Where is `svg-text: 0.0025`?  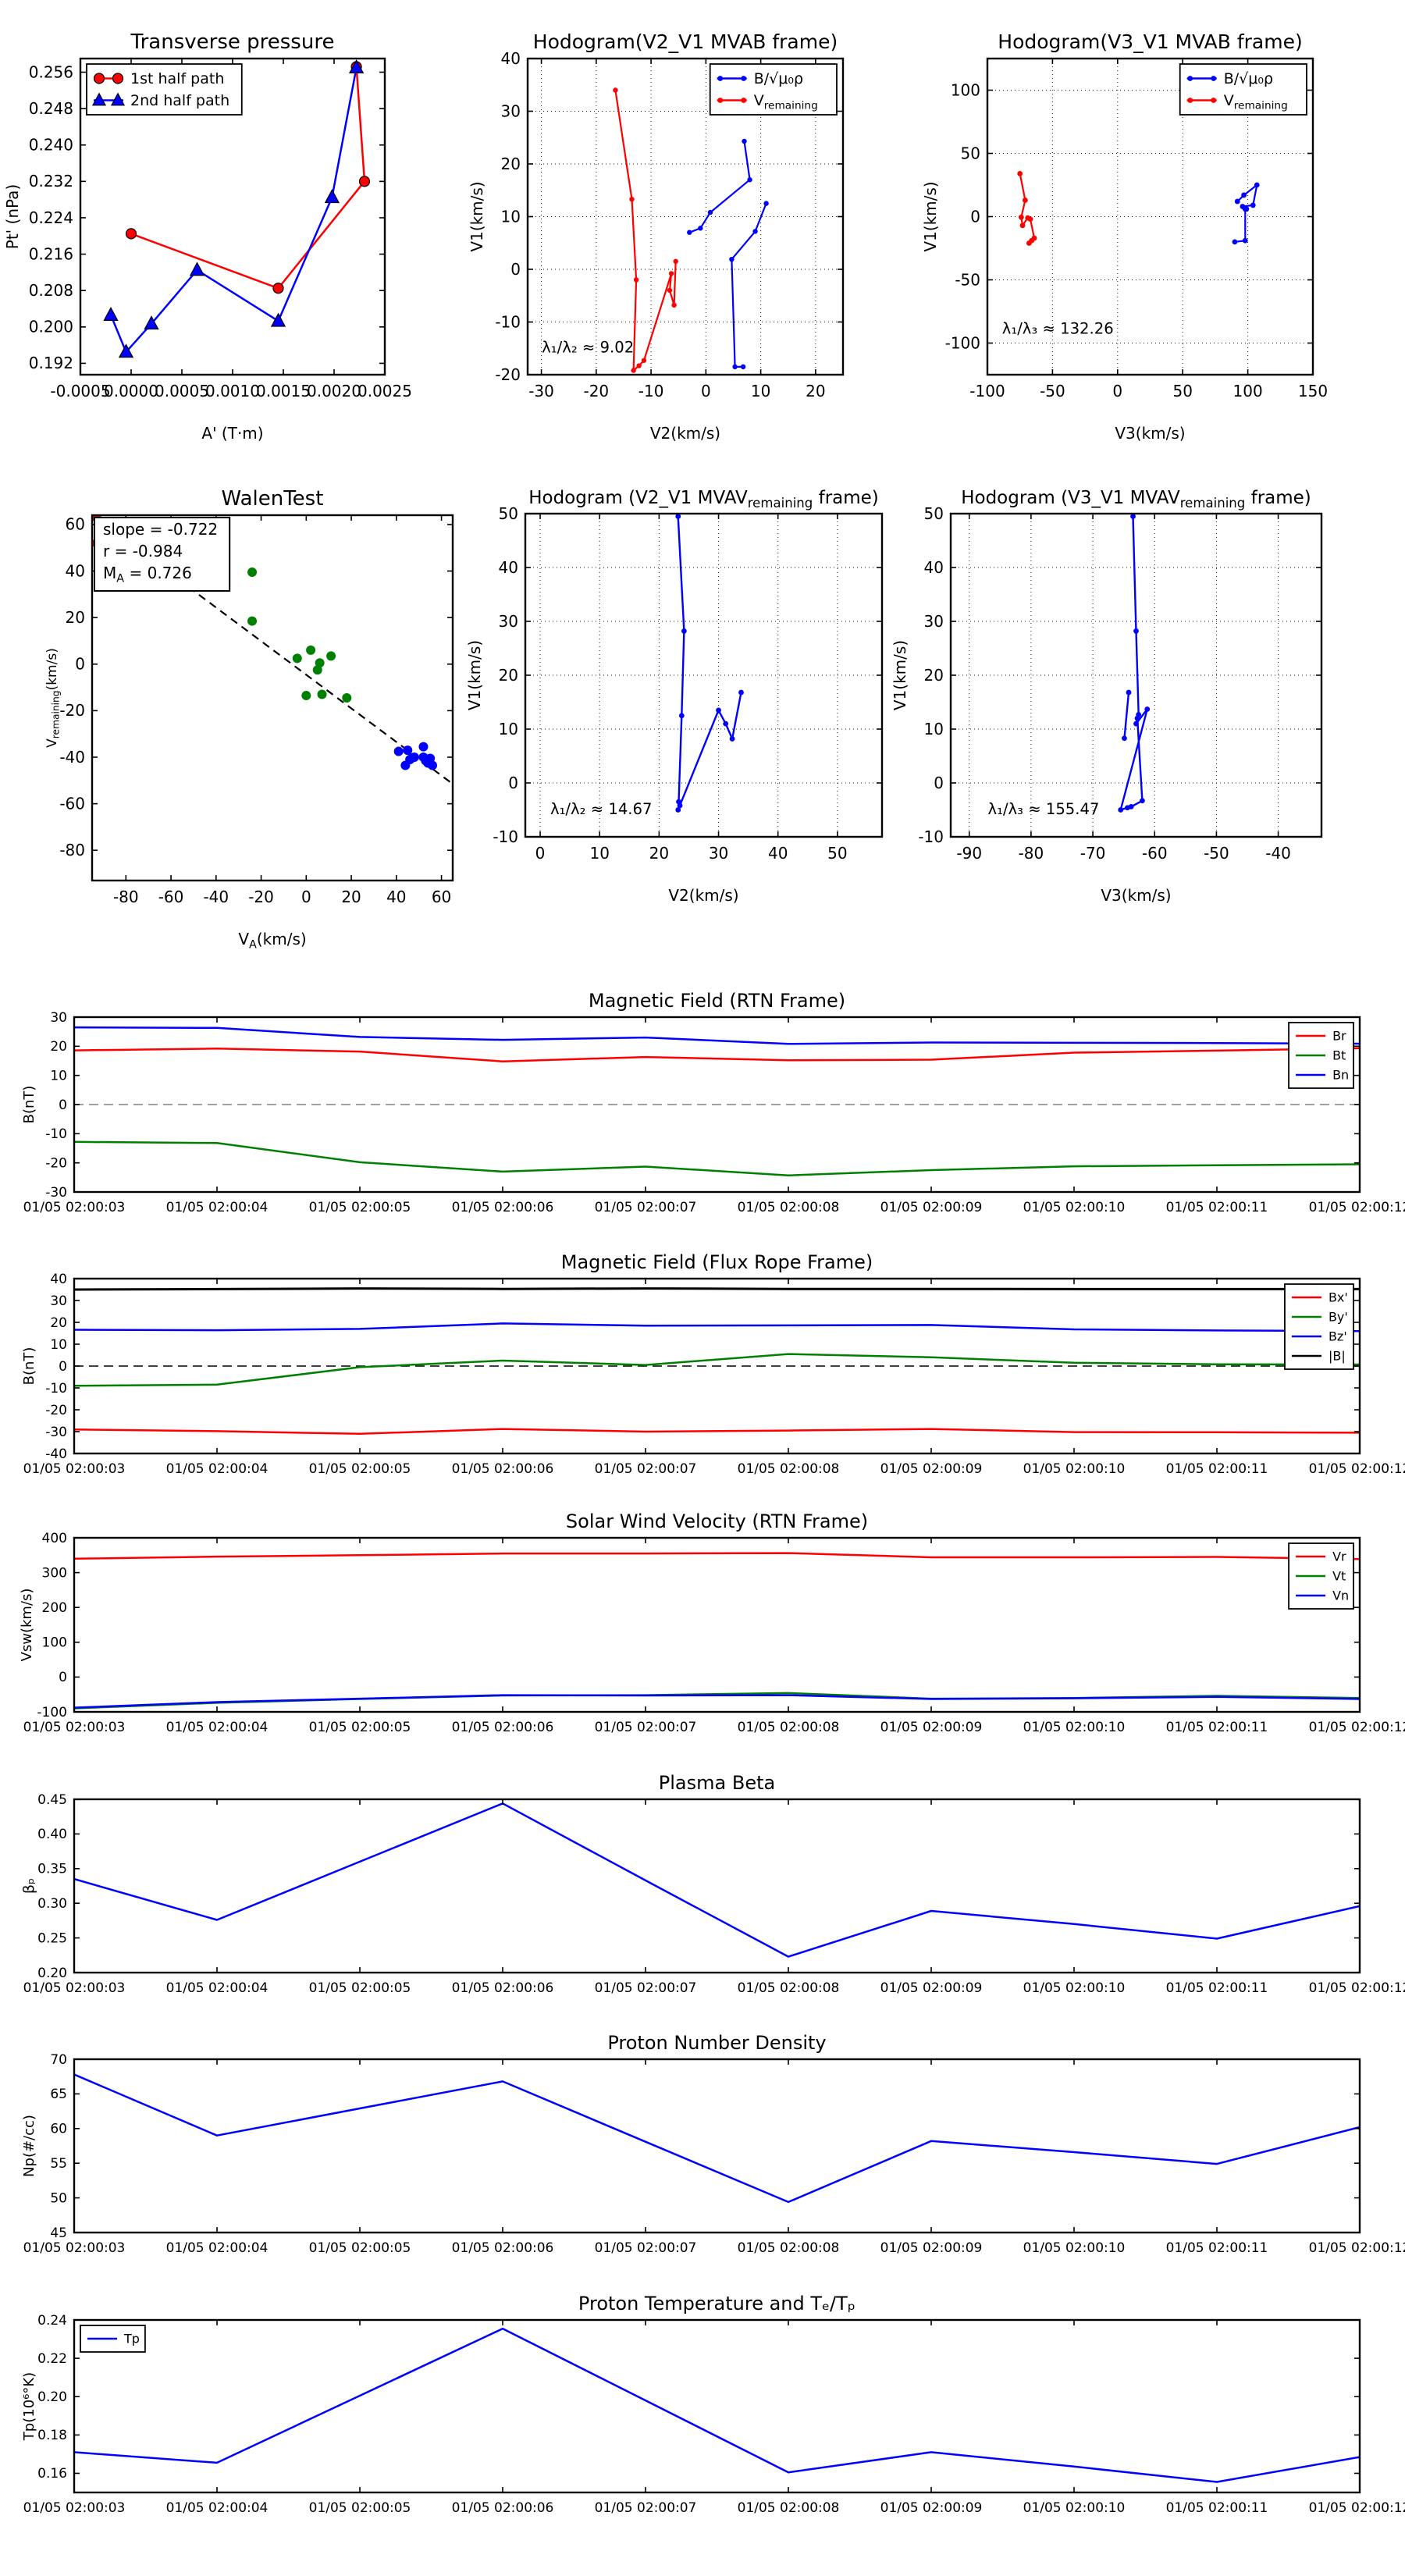
svg-text: 0.0025 is located at coordinates (385, 391).